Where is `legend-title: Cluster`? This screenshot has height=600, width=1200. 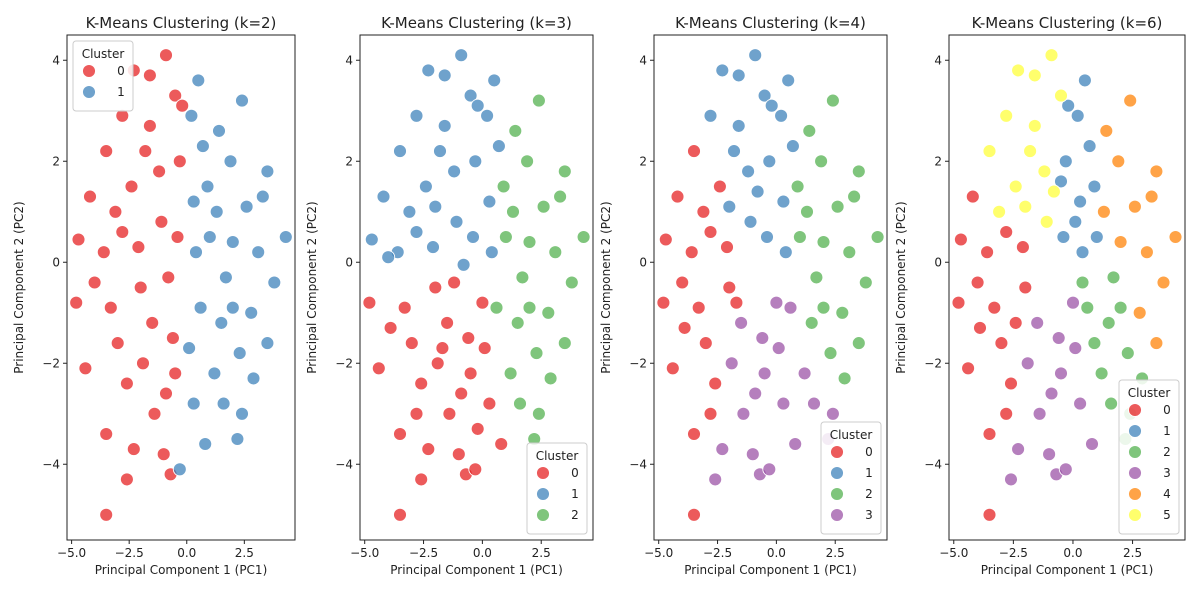
legend-title: Cluster is located at coordinates (557, 456).